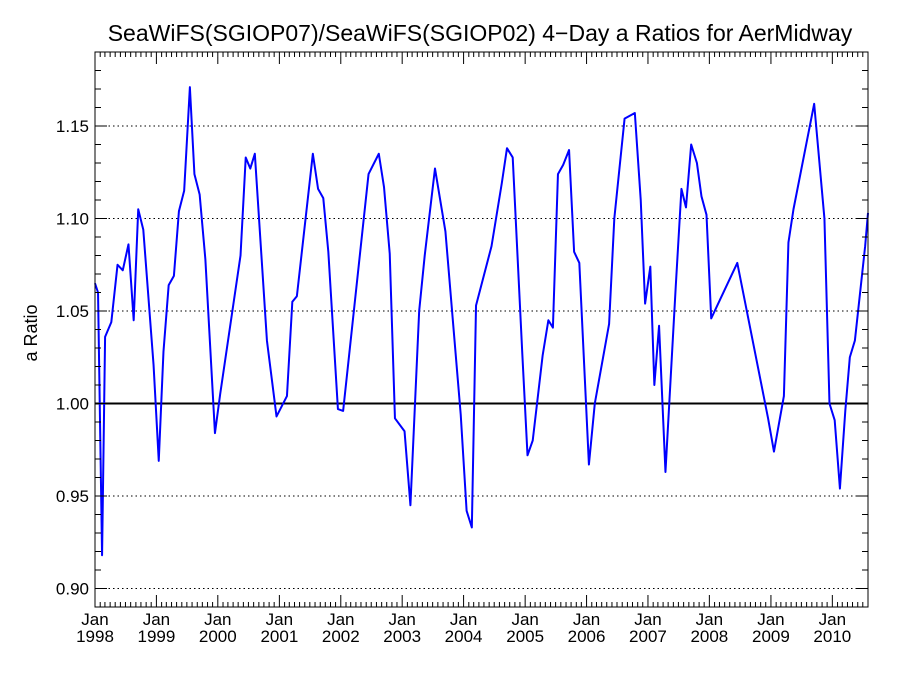  I want to click on y-axis-label: a Ratio, so click(31, 332).